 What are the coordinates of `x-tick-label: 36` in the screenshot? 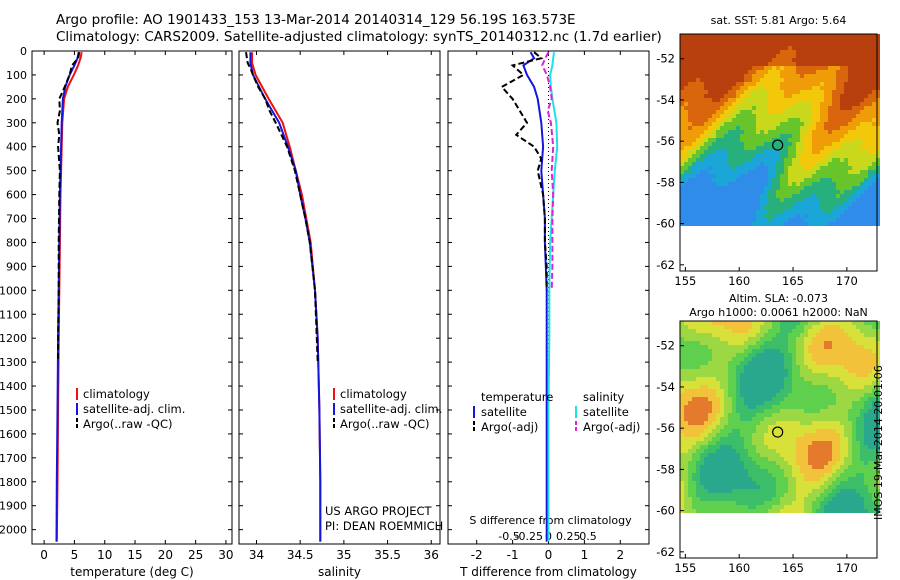 It's located at (431, 555).